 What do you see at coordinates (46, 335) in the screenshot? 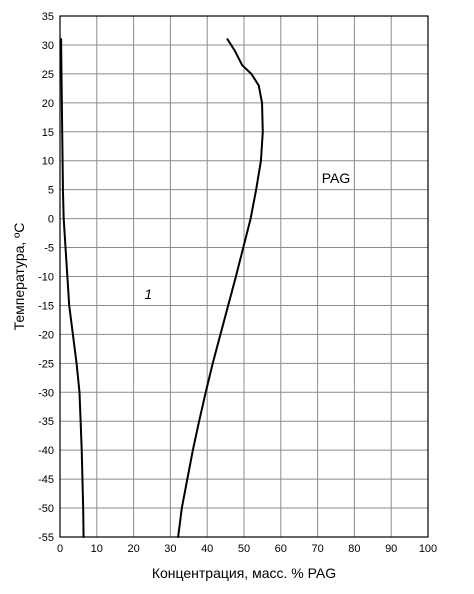
I see `y-tick-label: -20` at bounding box center [46, 335].